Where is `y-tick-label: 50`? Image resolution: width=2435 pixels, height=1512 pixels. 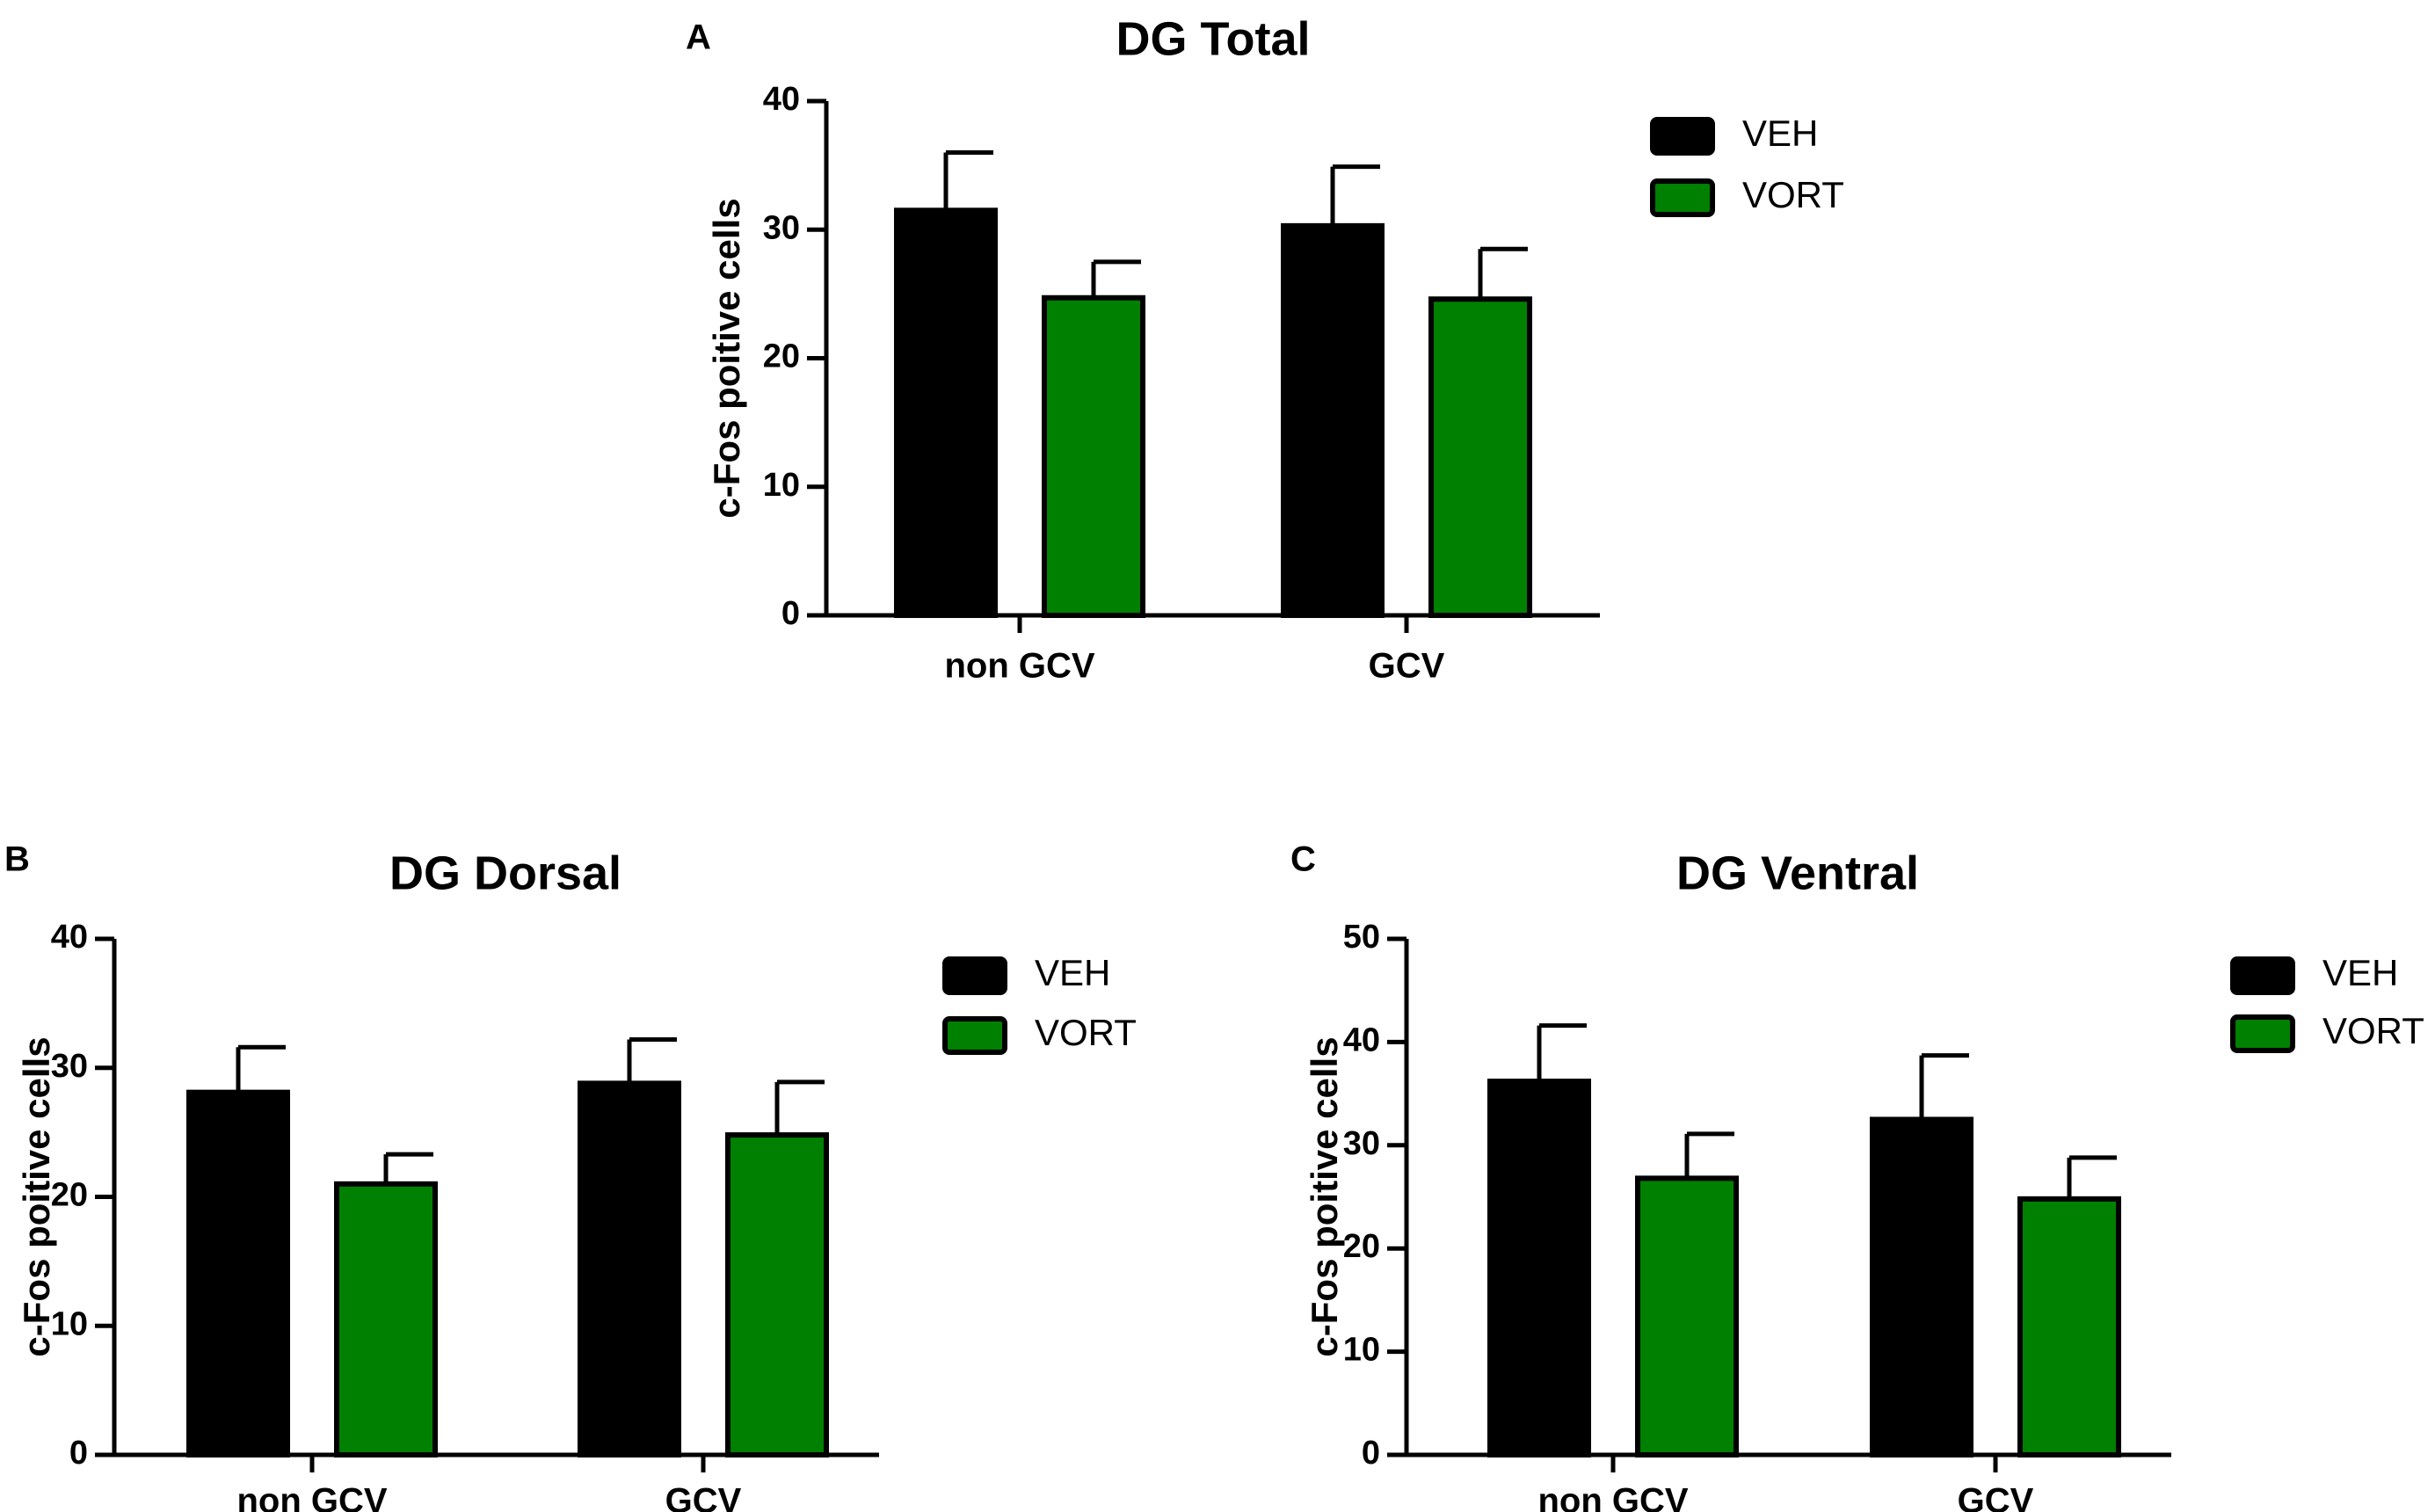 y-tick-label: 50 is located at coordinates (1361, 937).